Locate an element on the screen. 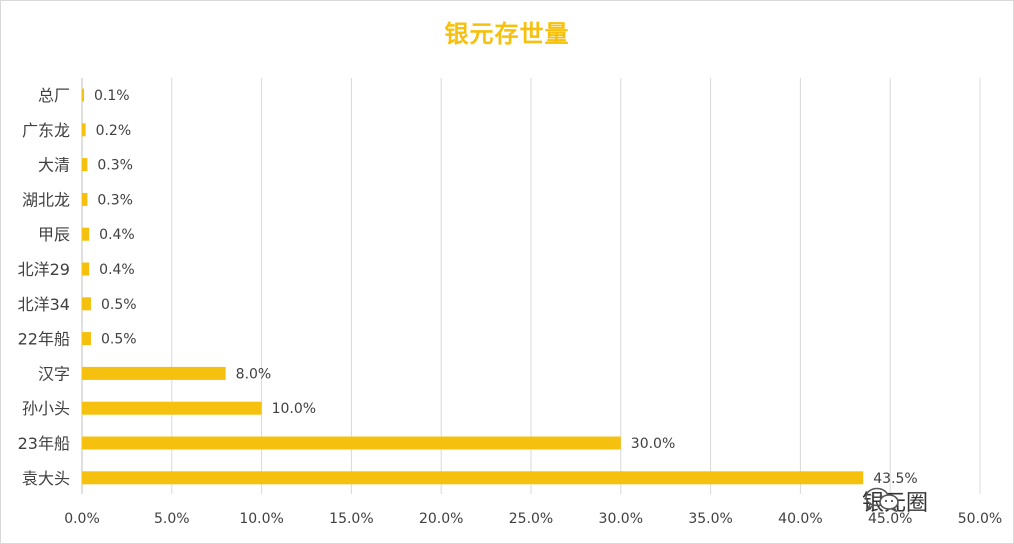  category-label: 广东龙 is located at coordinates (46, 130).